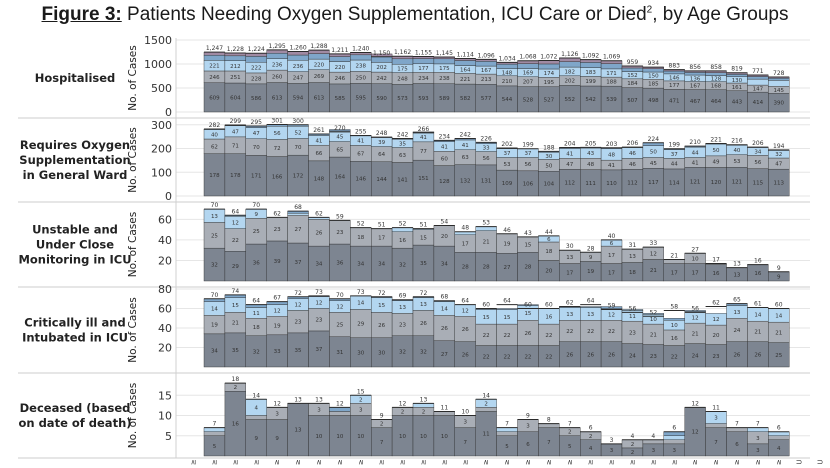 The height and width of the screenshot is (468, 830). What do you see at coordinates (527, 154) in the screenshot?
I see `segment-value-label: 37` at bounding box center [527, 154].